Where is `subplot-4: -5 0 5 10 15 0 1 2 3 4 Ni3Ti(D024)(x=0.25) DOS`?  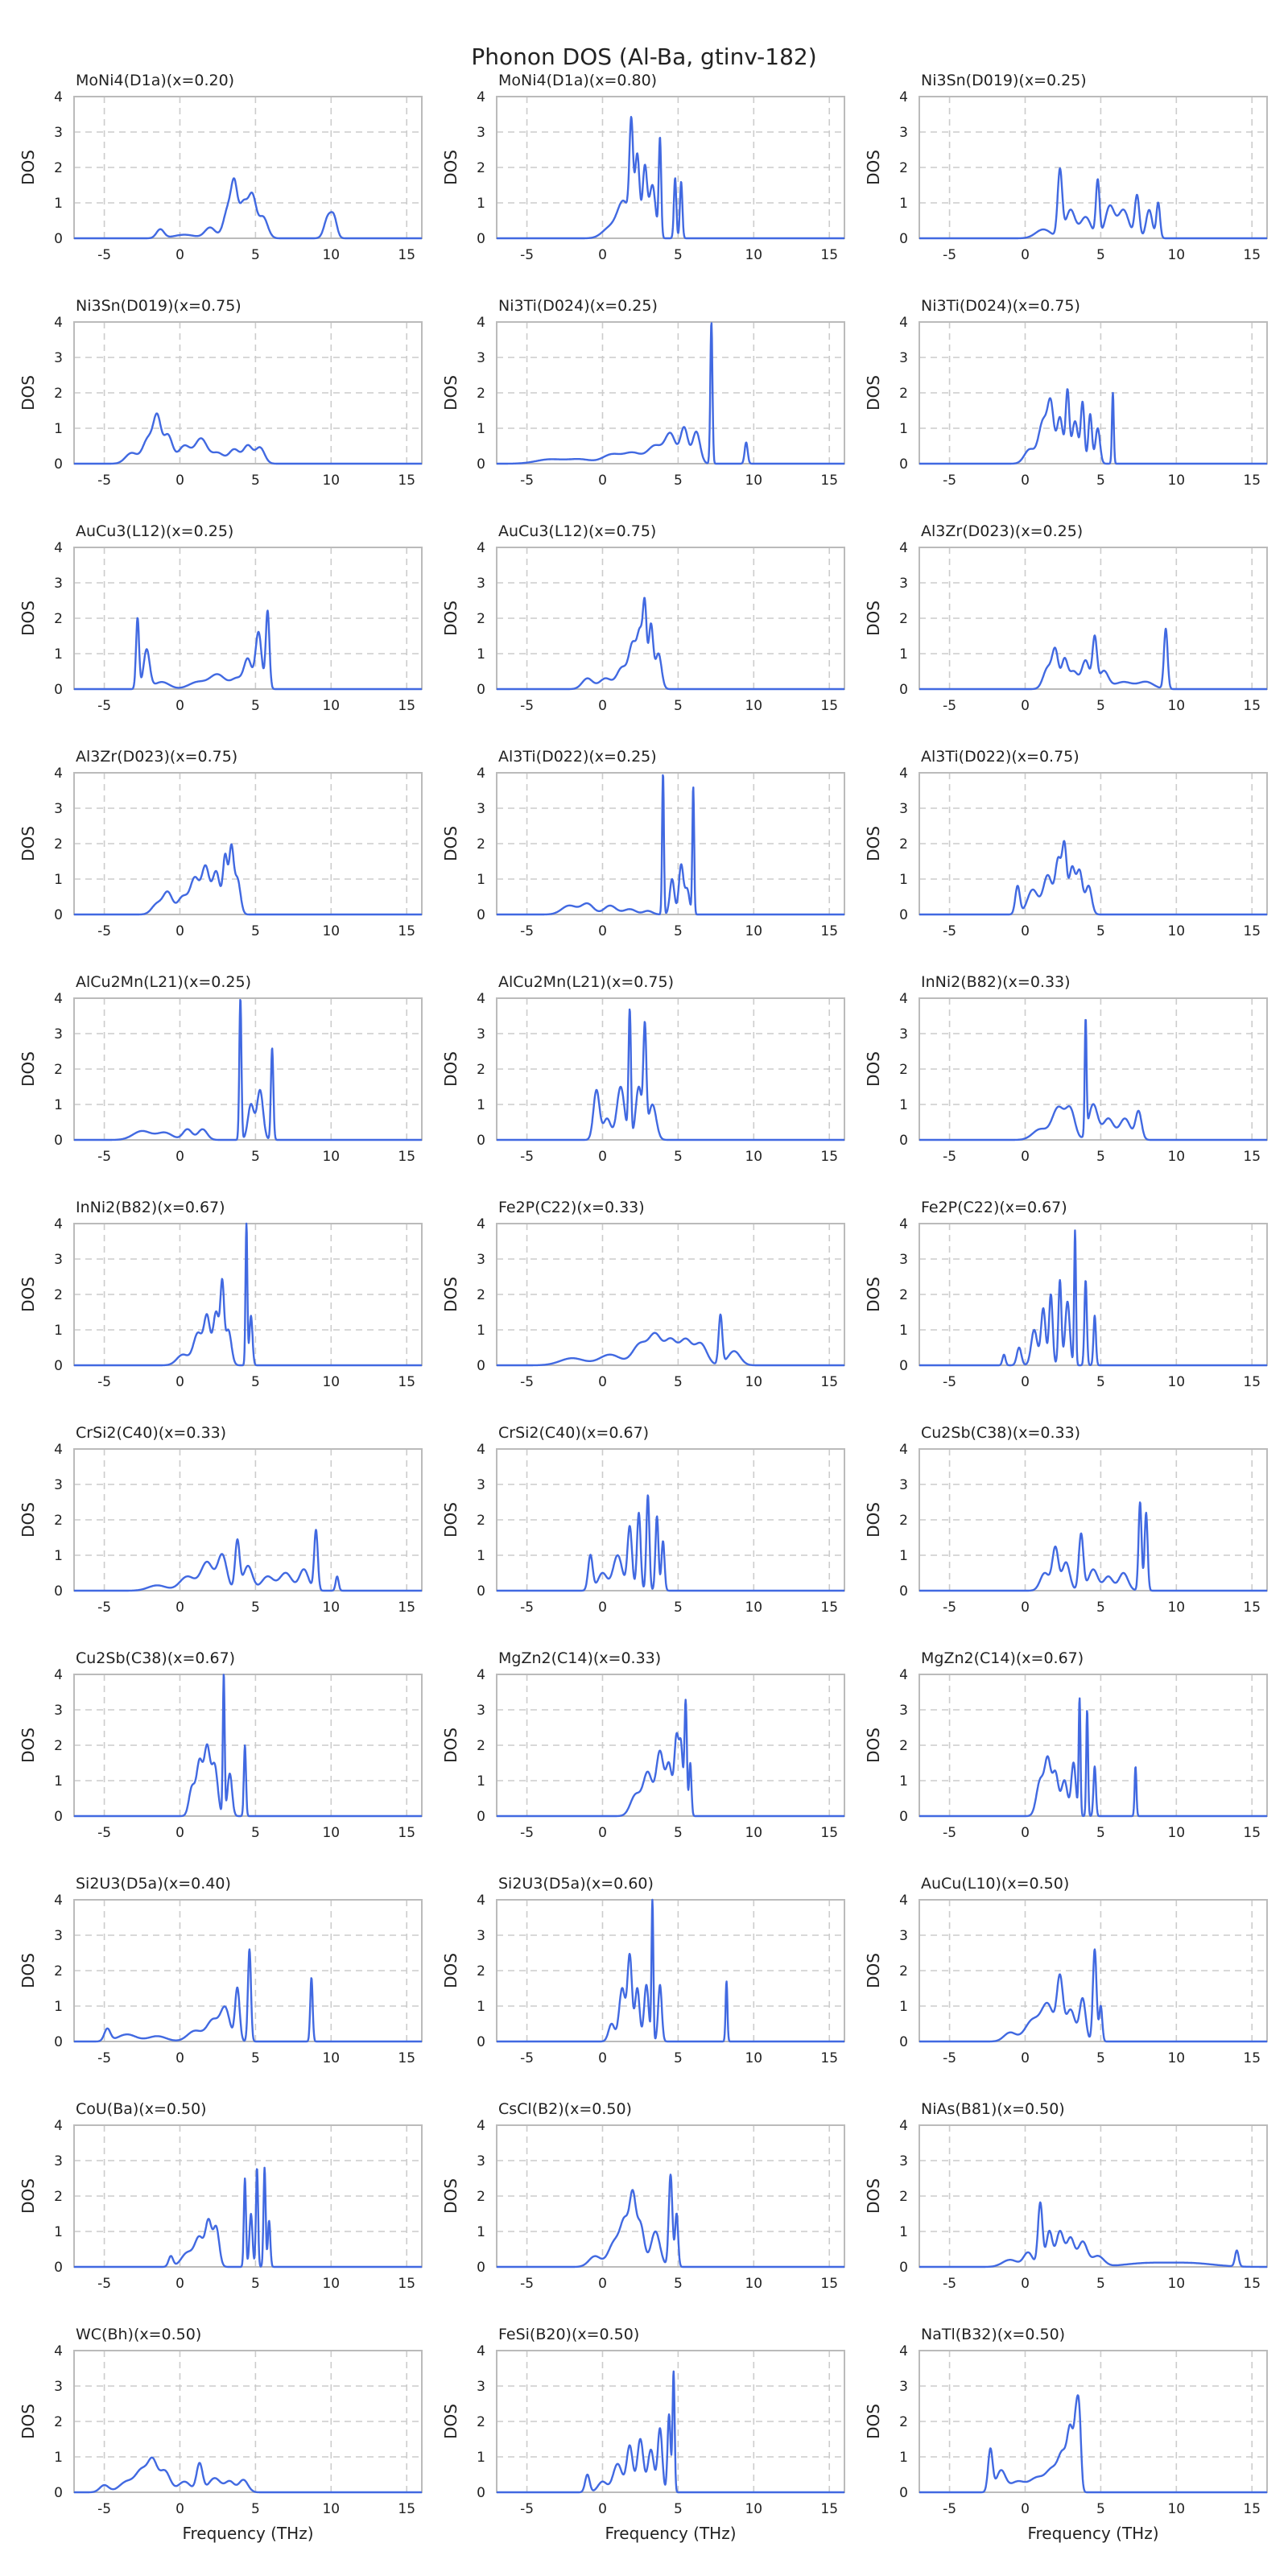 subplot-4: -5 0 5 10 15 0 1 2 3 4 Ni3Ti(D024)(x=0.25) DOS is located at coordinates (643, 393).